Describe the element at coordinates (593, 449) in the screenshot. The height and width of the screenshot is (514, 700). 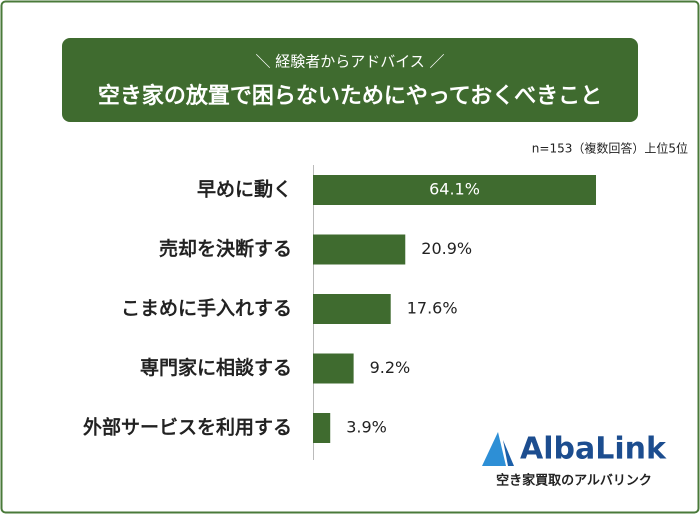
I see `logo-name: AlbaLink` at that location.